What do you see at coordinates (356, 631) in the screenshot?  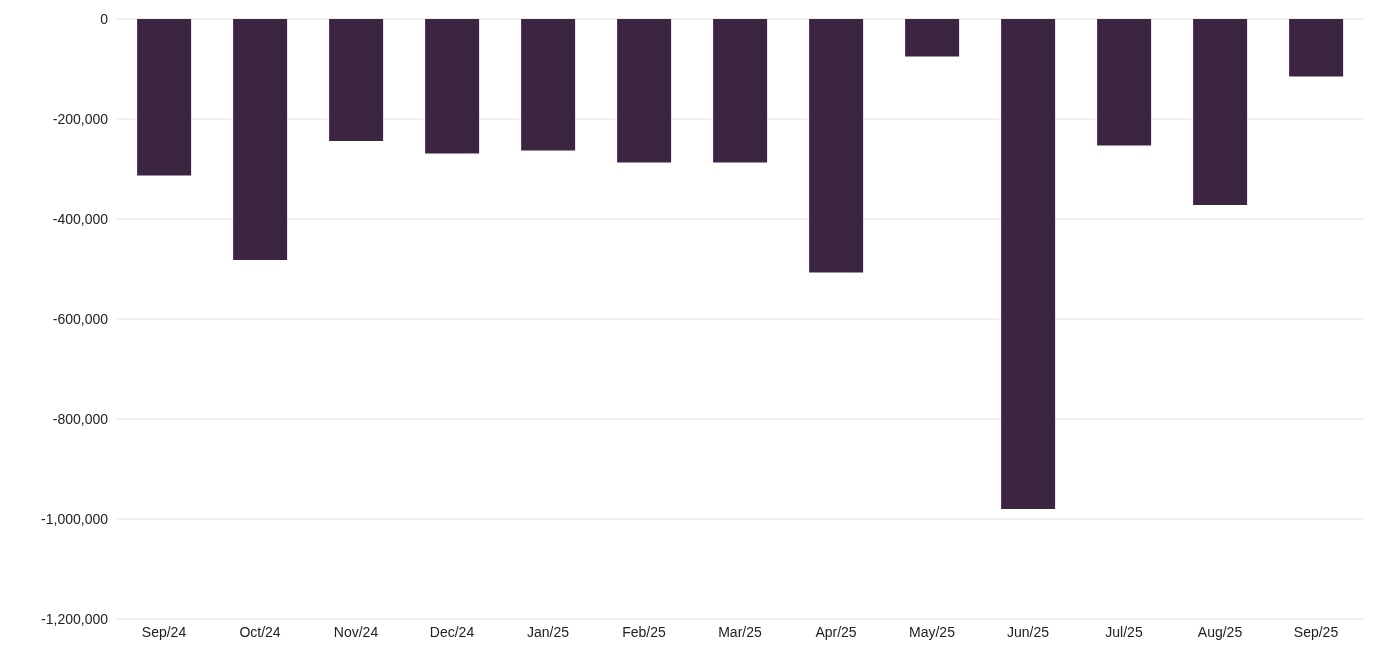 I see `x-tick-label: Nov/24` at bounding box center [356, 631].